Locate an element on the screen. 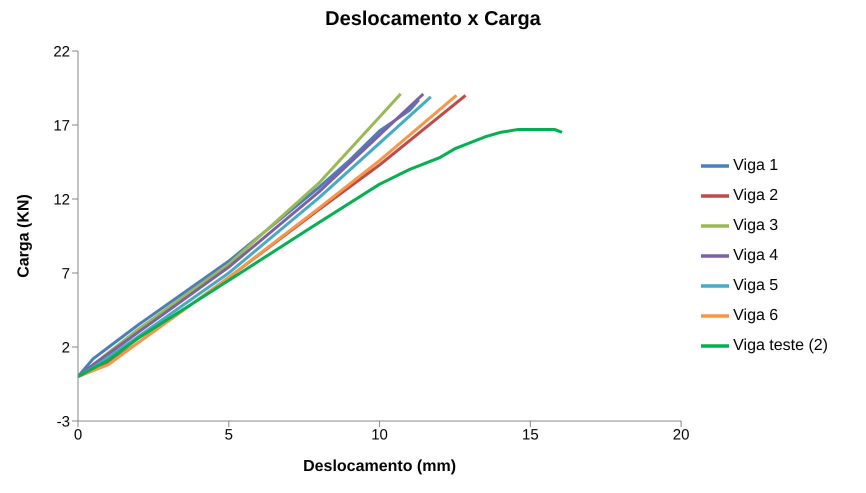 This screenshot has width=866, height=493. legend-label: Viga 1 is located at coordinates (755, 165).